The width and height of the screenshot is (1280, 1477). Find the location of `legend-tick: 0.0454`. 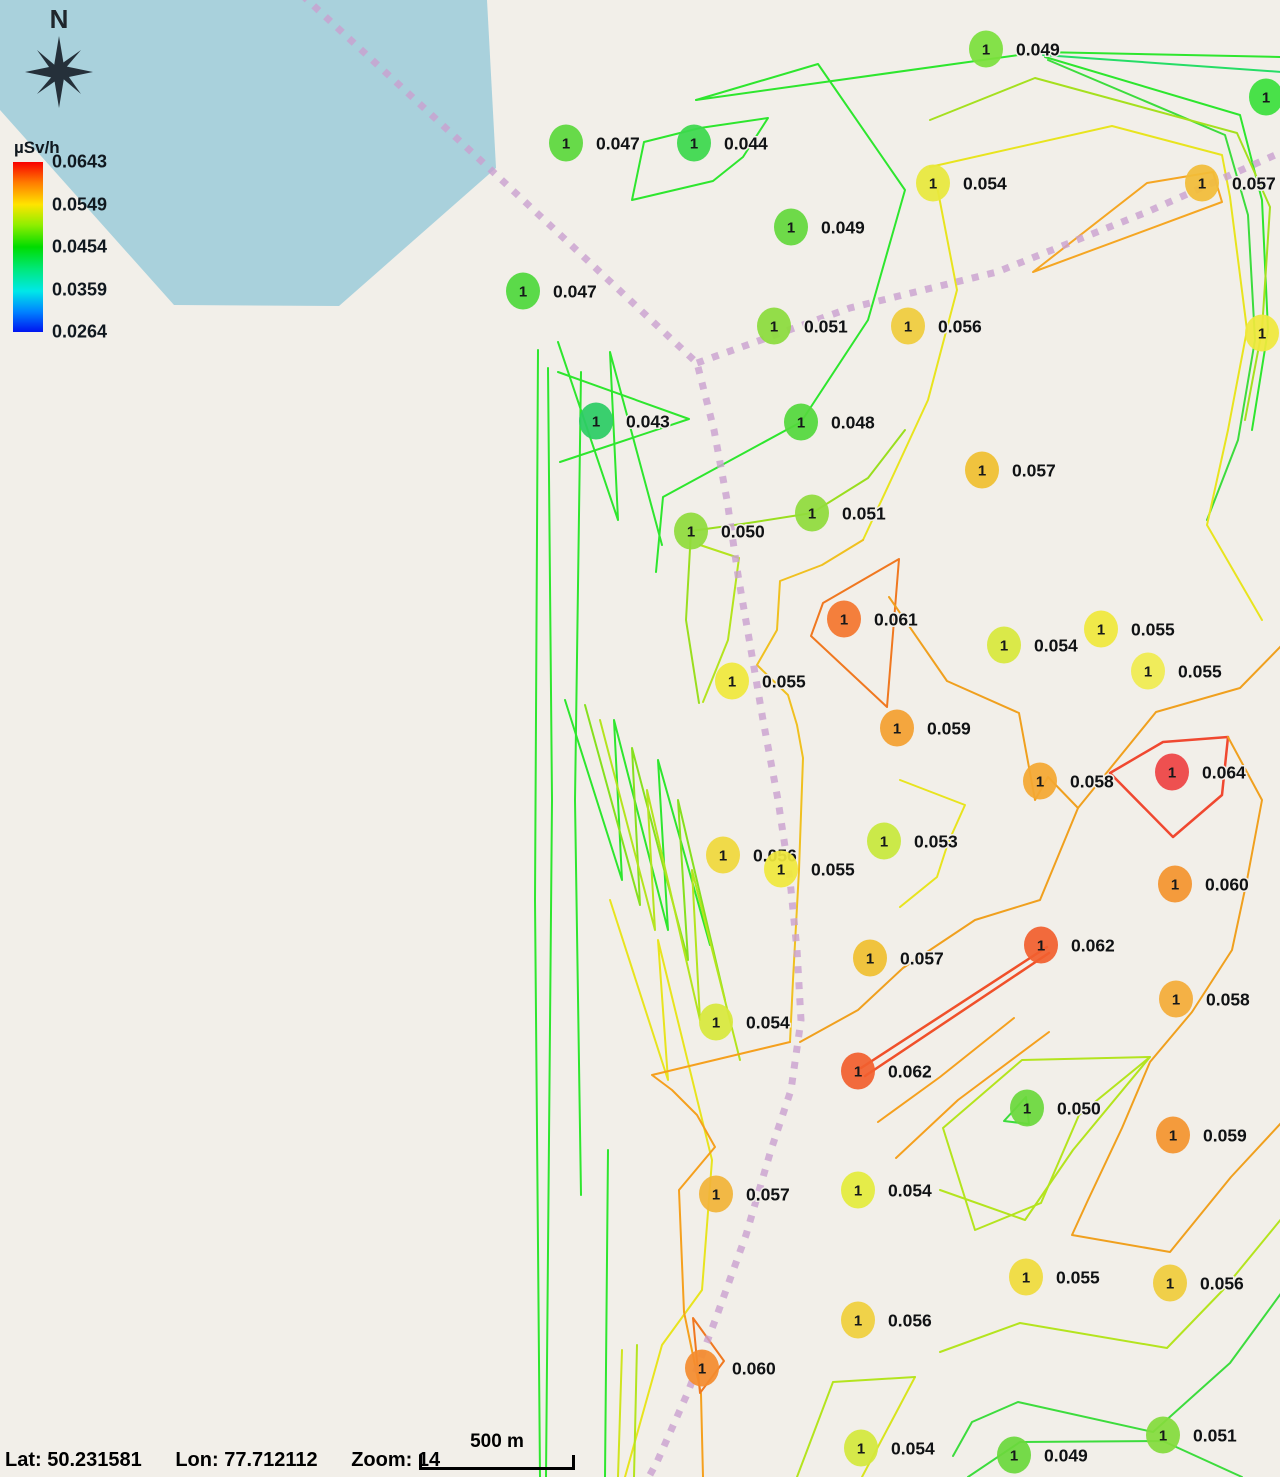

legend-tick: 0.0454 is located at coordinates (80, 246).